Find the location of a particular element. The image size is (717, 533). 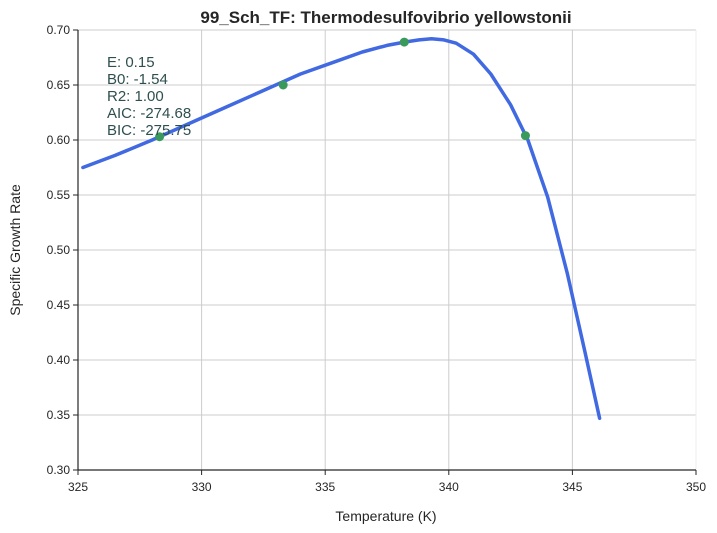

stat-b0: B0: -1.54 is located at coordinates (137, 79).